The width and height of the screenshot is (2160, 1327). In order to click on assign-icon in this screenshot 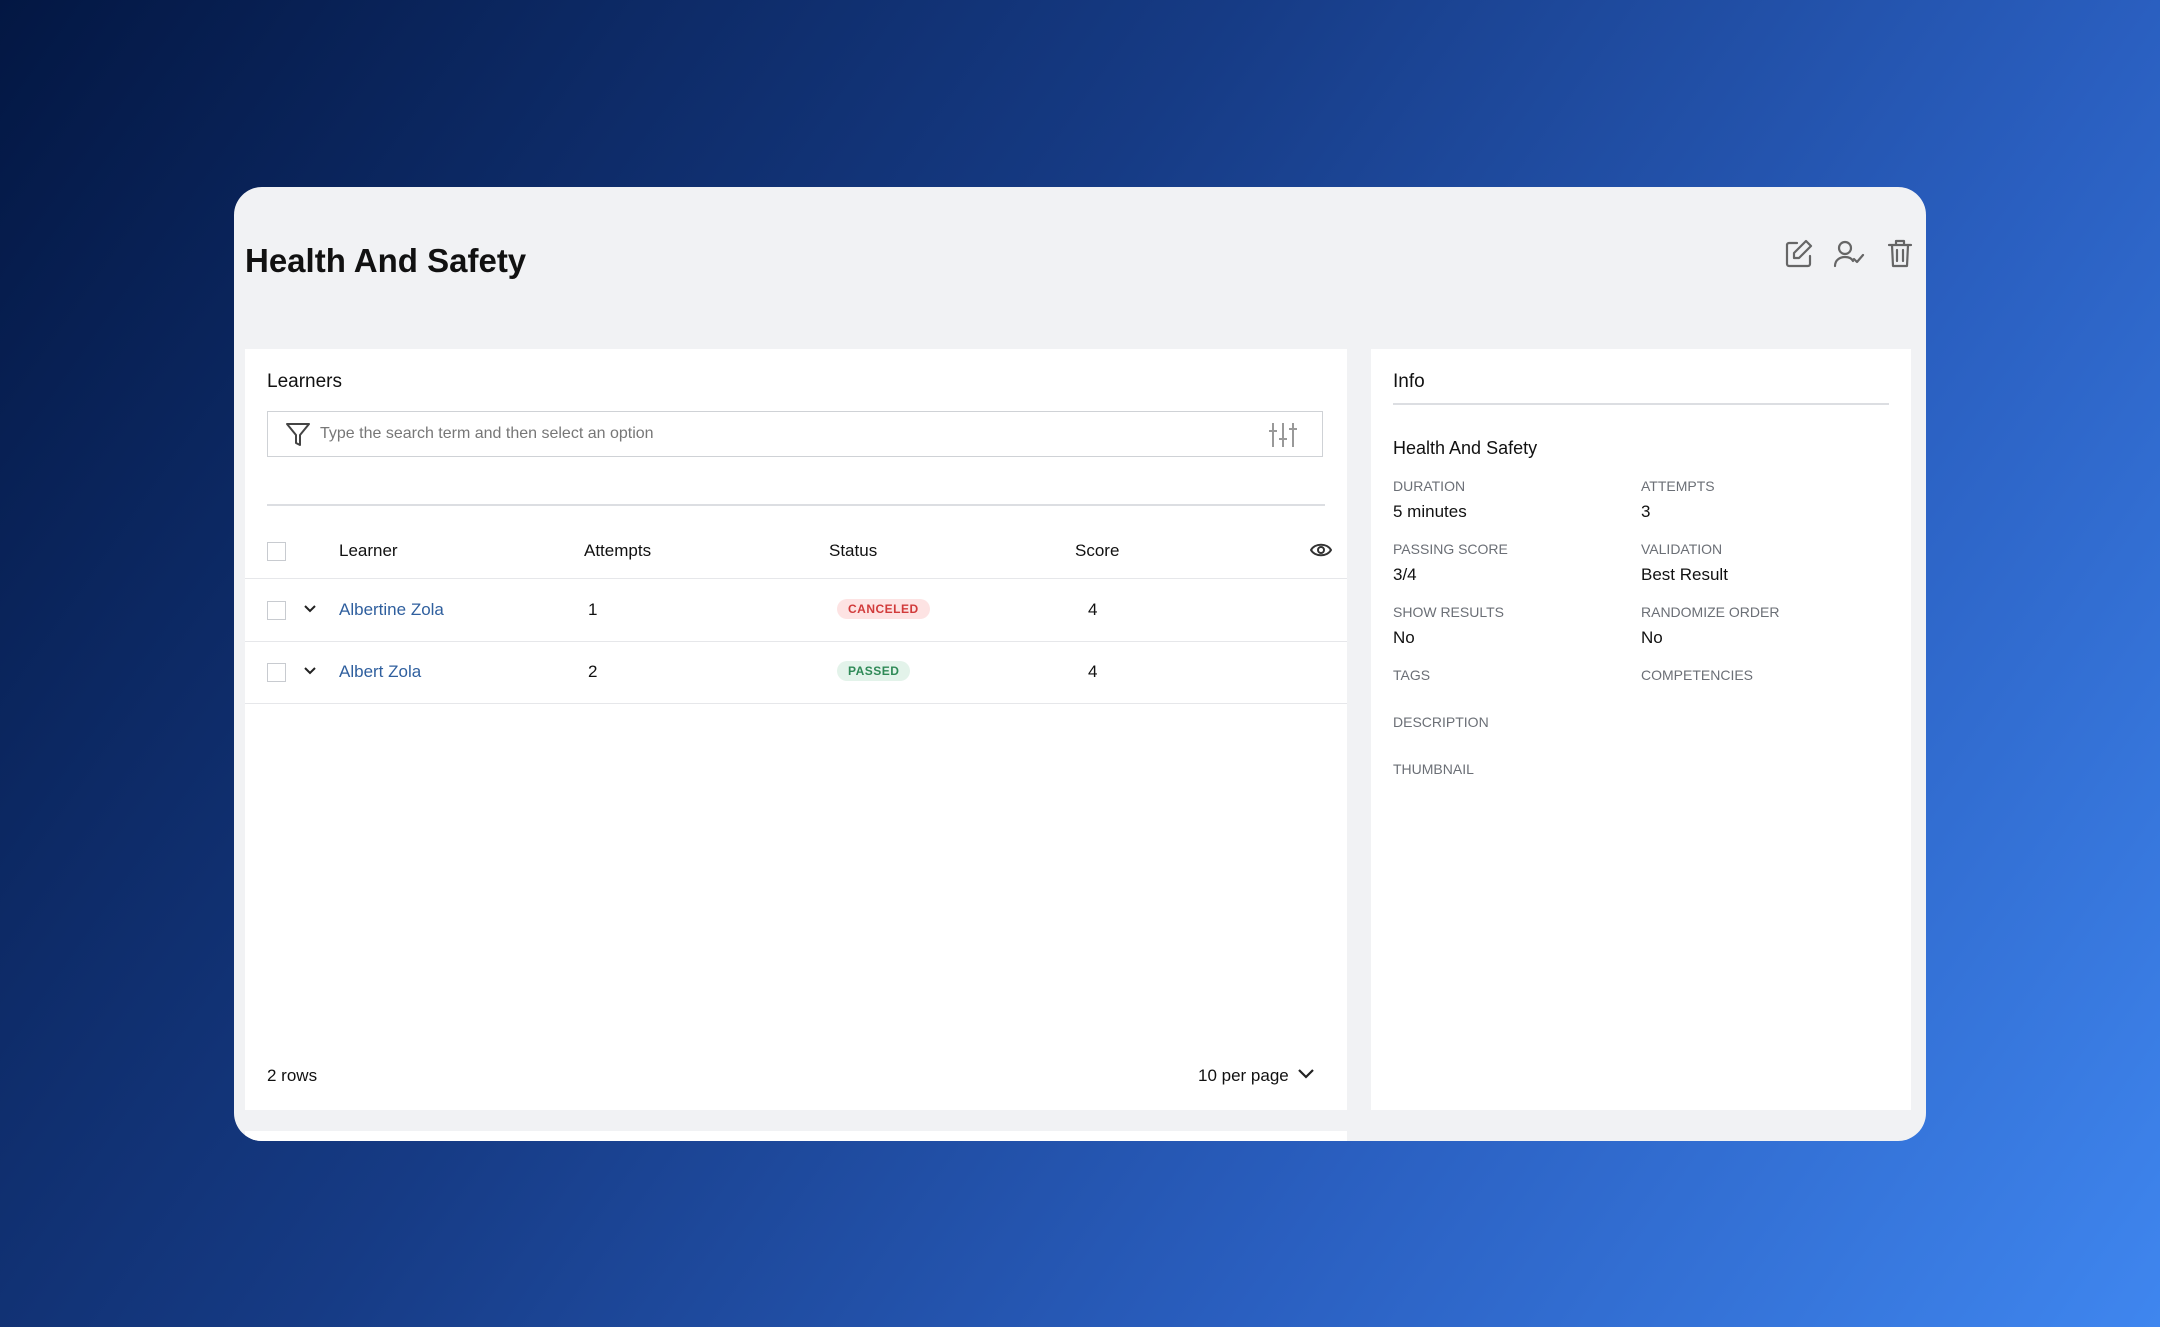, I will do `click(1849, 254)`.